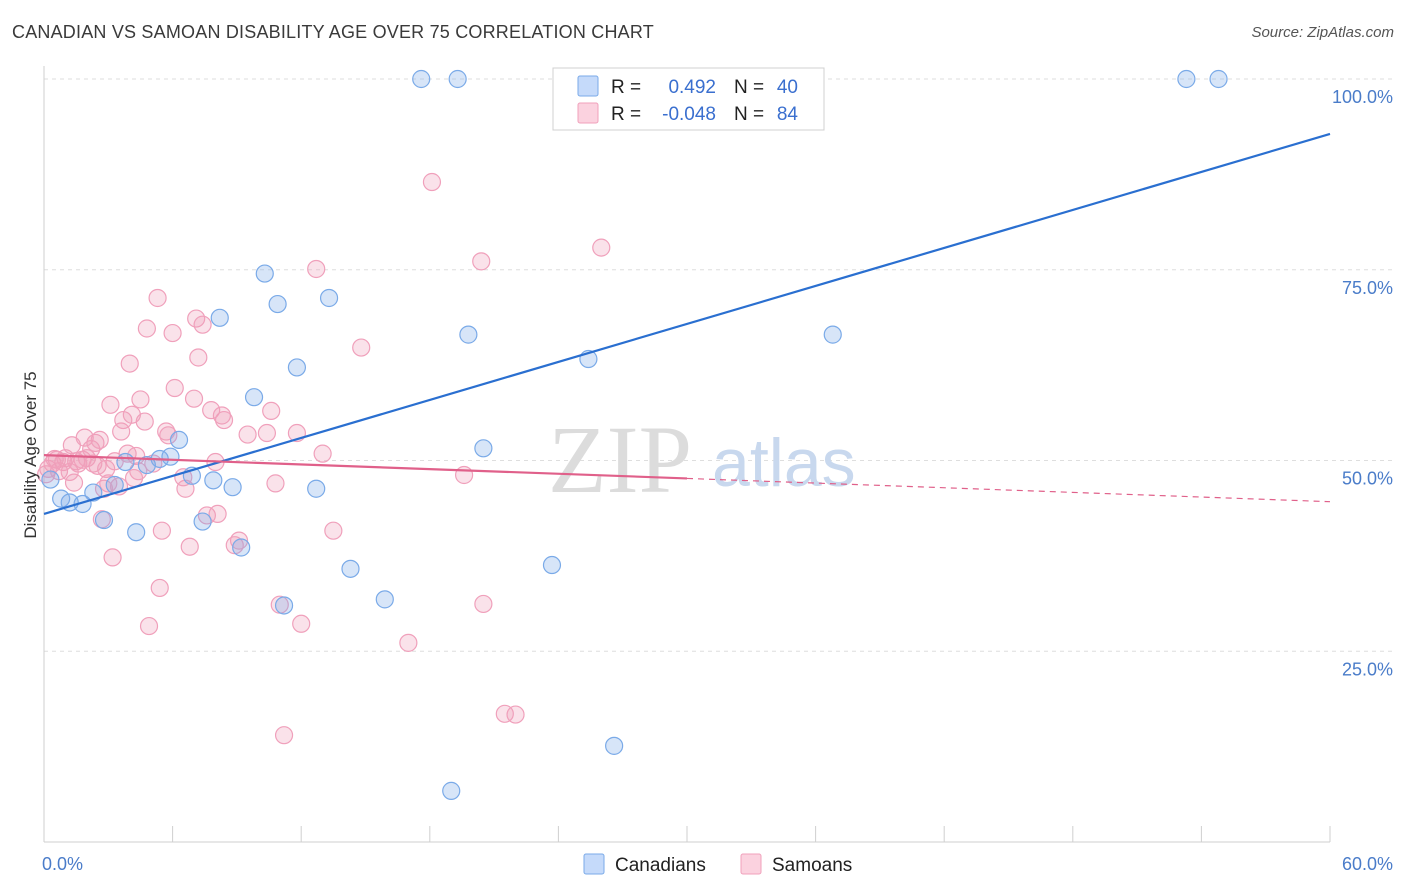 The image size is (1406, 892). I want to click on chart-source: Source: ZipAtlas.com, so click(1322, 32).